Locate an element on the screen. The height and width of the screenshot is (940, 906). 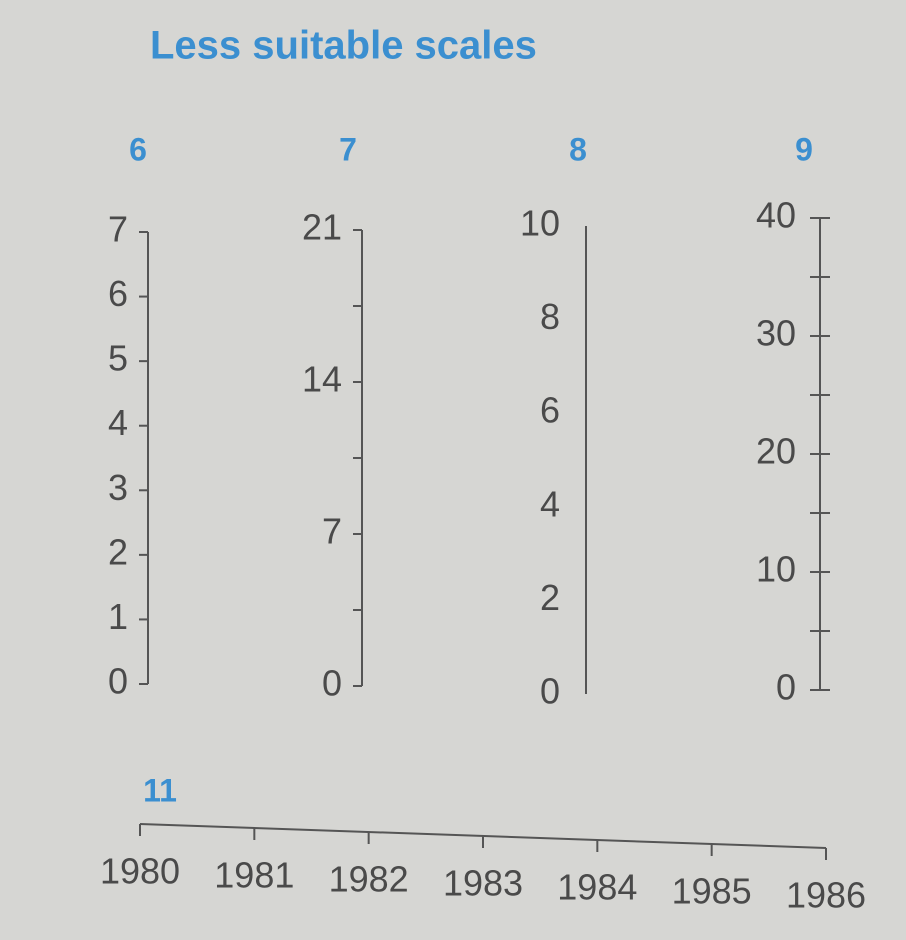
scale-label: 11 is located at coordinates (160, 790).